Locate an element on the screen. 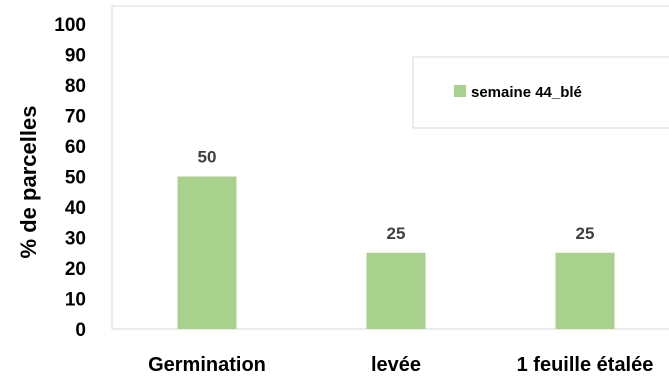  x-category-label: levée is located at coordinates (396, 365).